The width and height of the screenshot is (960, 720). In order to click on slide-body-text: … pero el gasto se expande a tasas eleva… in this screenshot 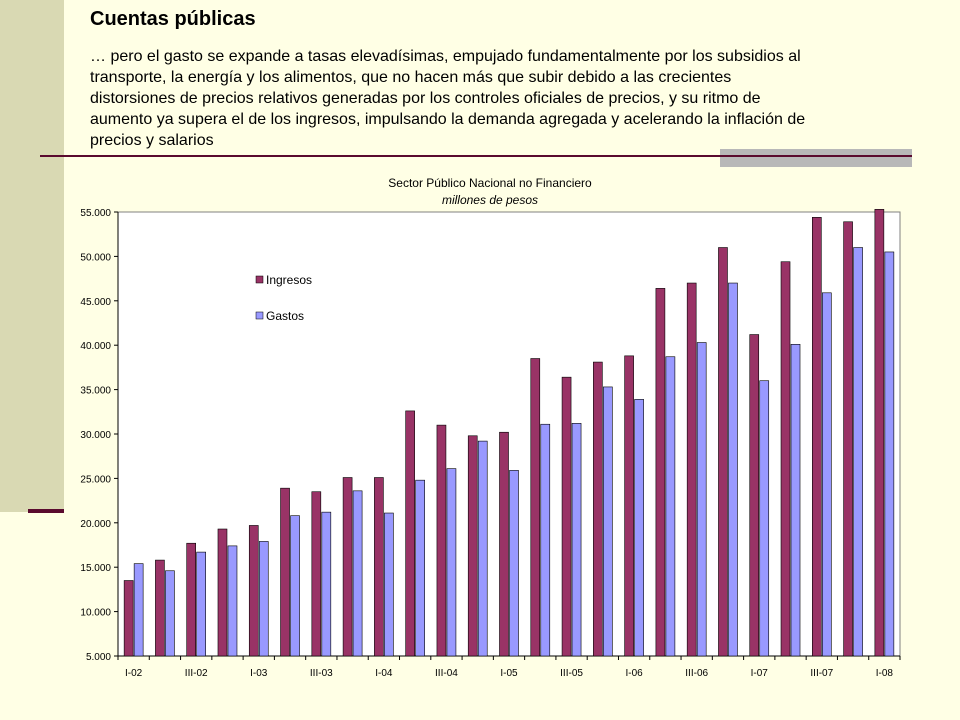, I will do `click(448, 98)`.